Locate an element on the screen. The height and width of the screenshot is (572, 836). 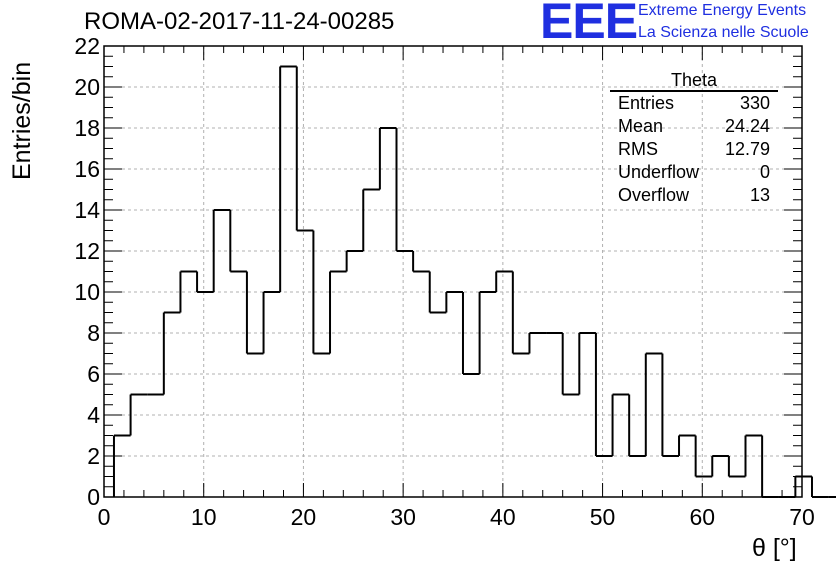
x-tick-label: 70 is located at coordinates (802, 517).